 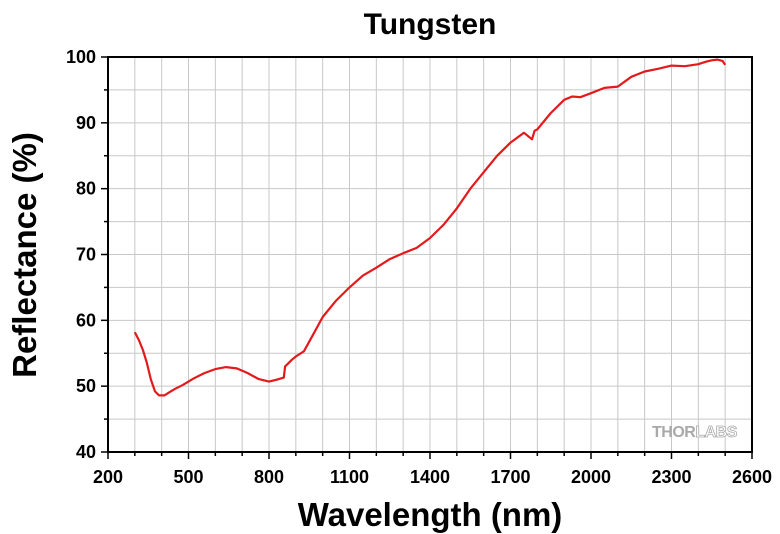 What do you see at coordinates (86, 189) in the screenshot?
I see `y-tick-label: 80` at bounding box center [86, 189].